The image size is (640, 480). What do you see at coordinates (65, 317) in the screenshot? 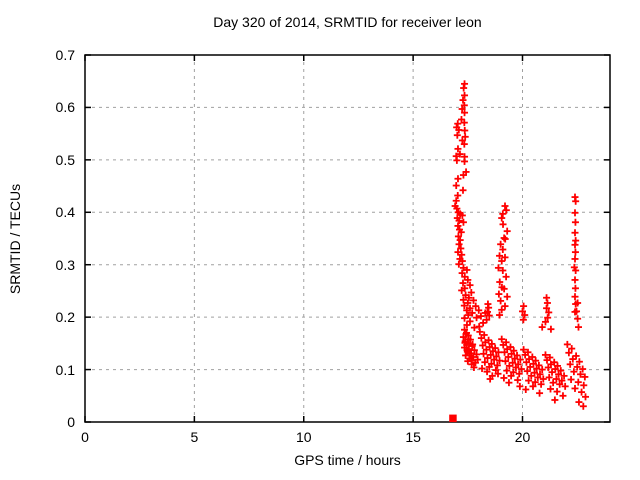
I see `y-tick-label: 0.2` at bounding box center [65, 317].